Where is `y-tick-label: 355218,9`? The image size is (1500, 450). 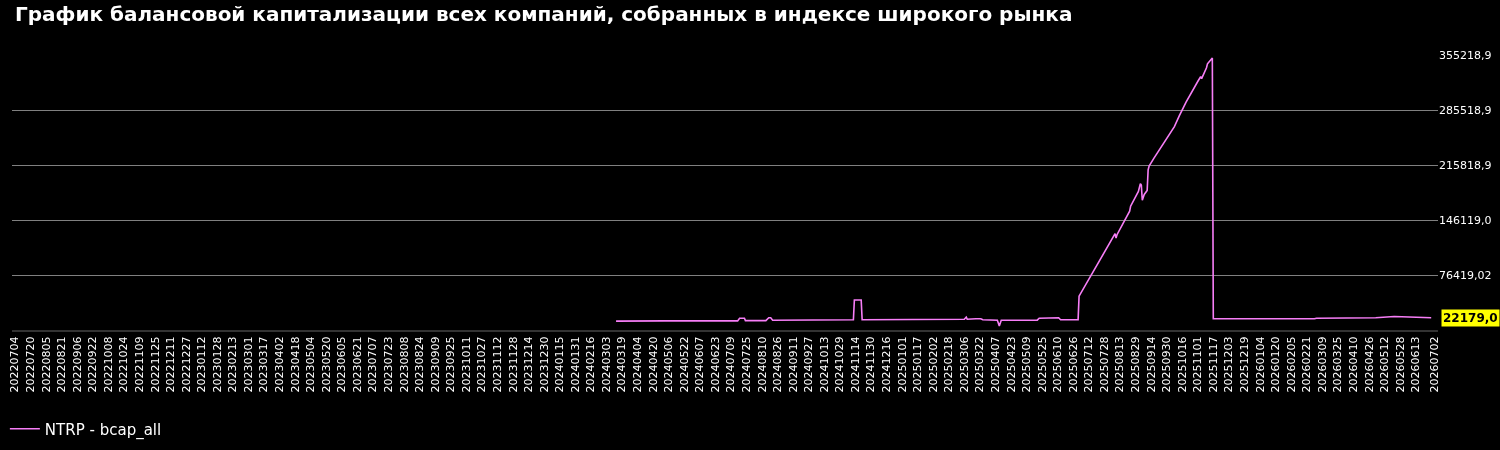 y-tick-label: 355218,9 is located at coordinates (1465, 55).